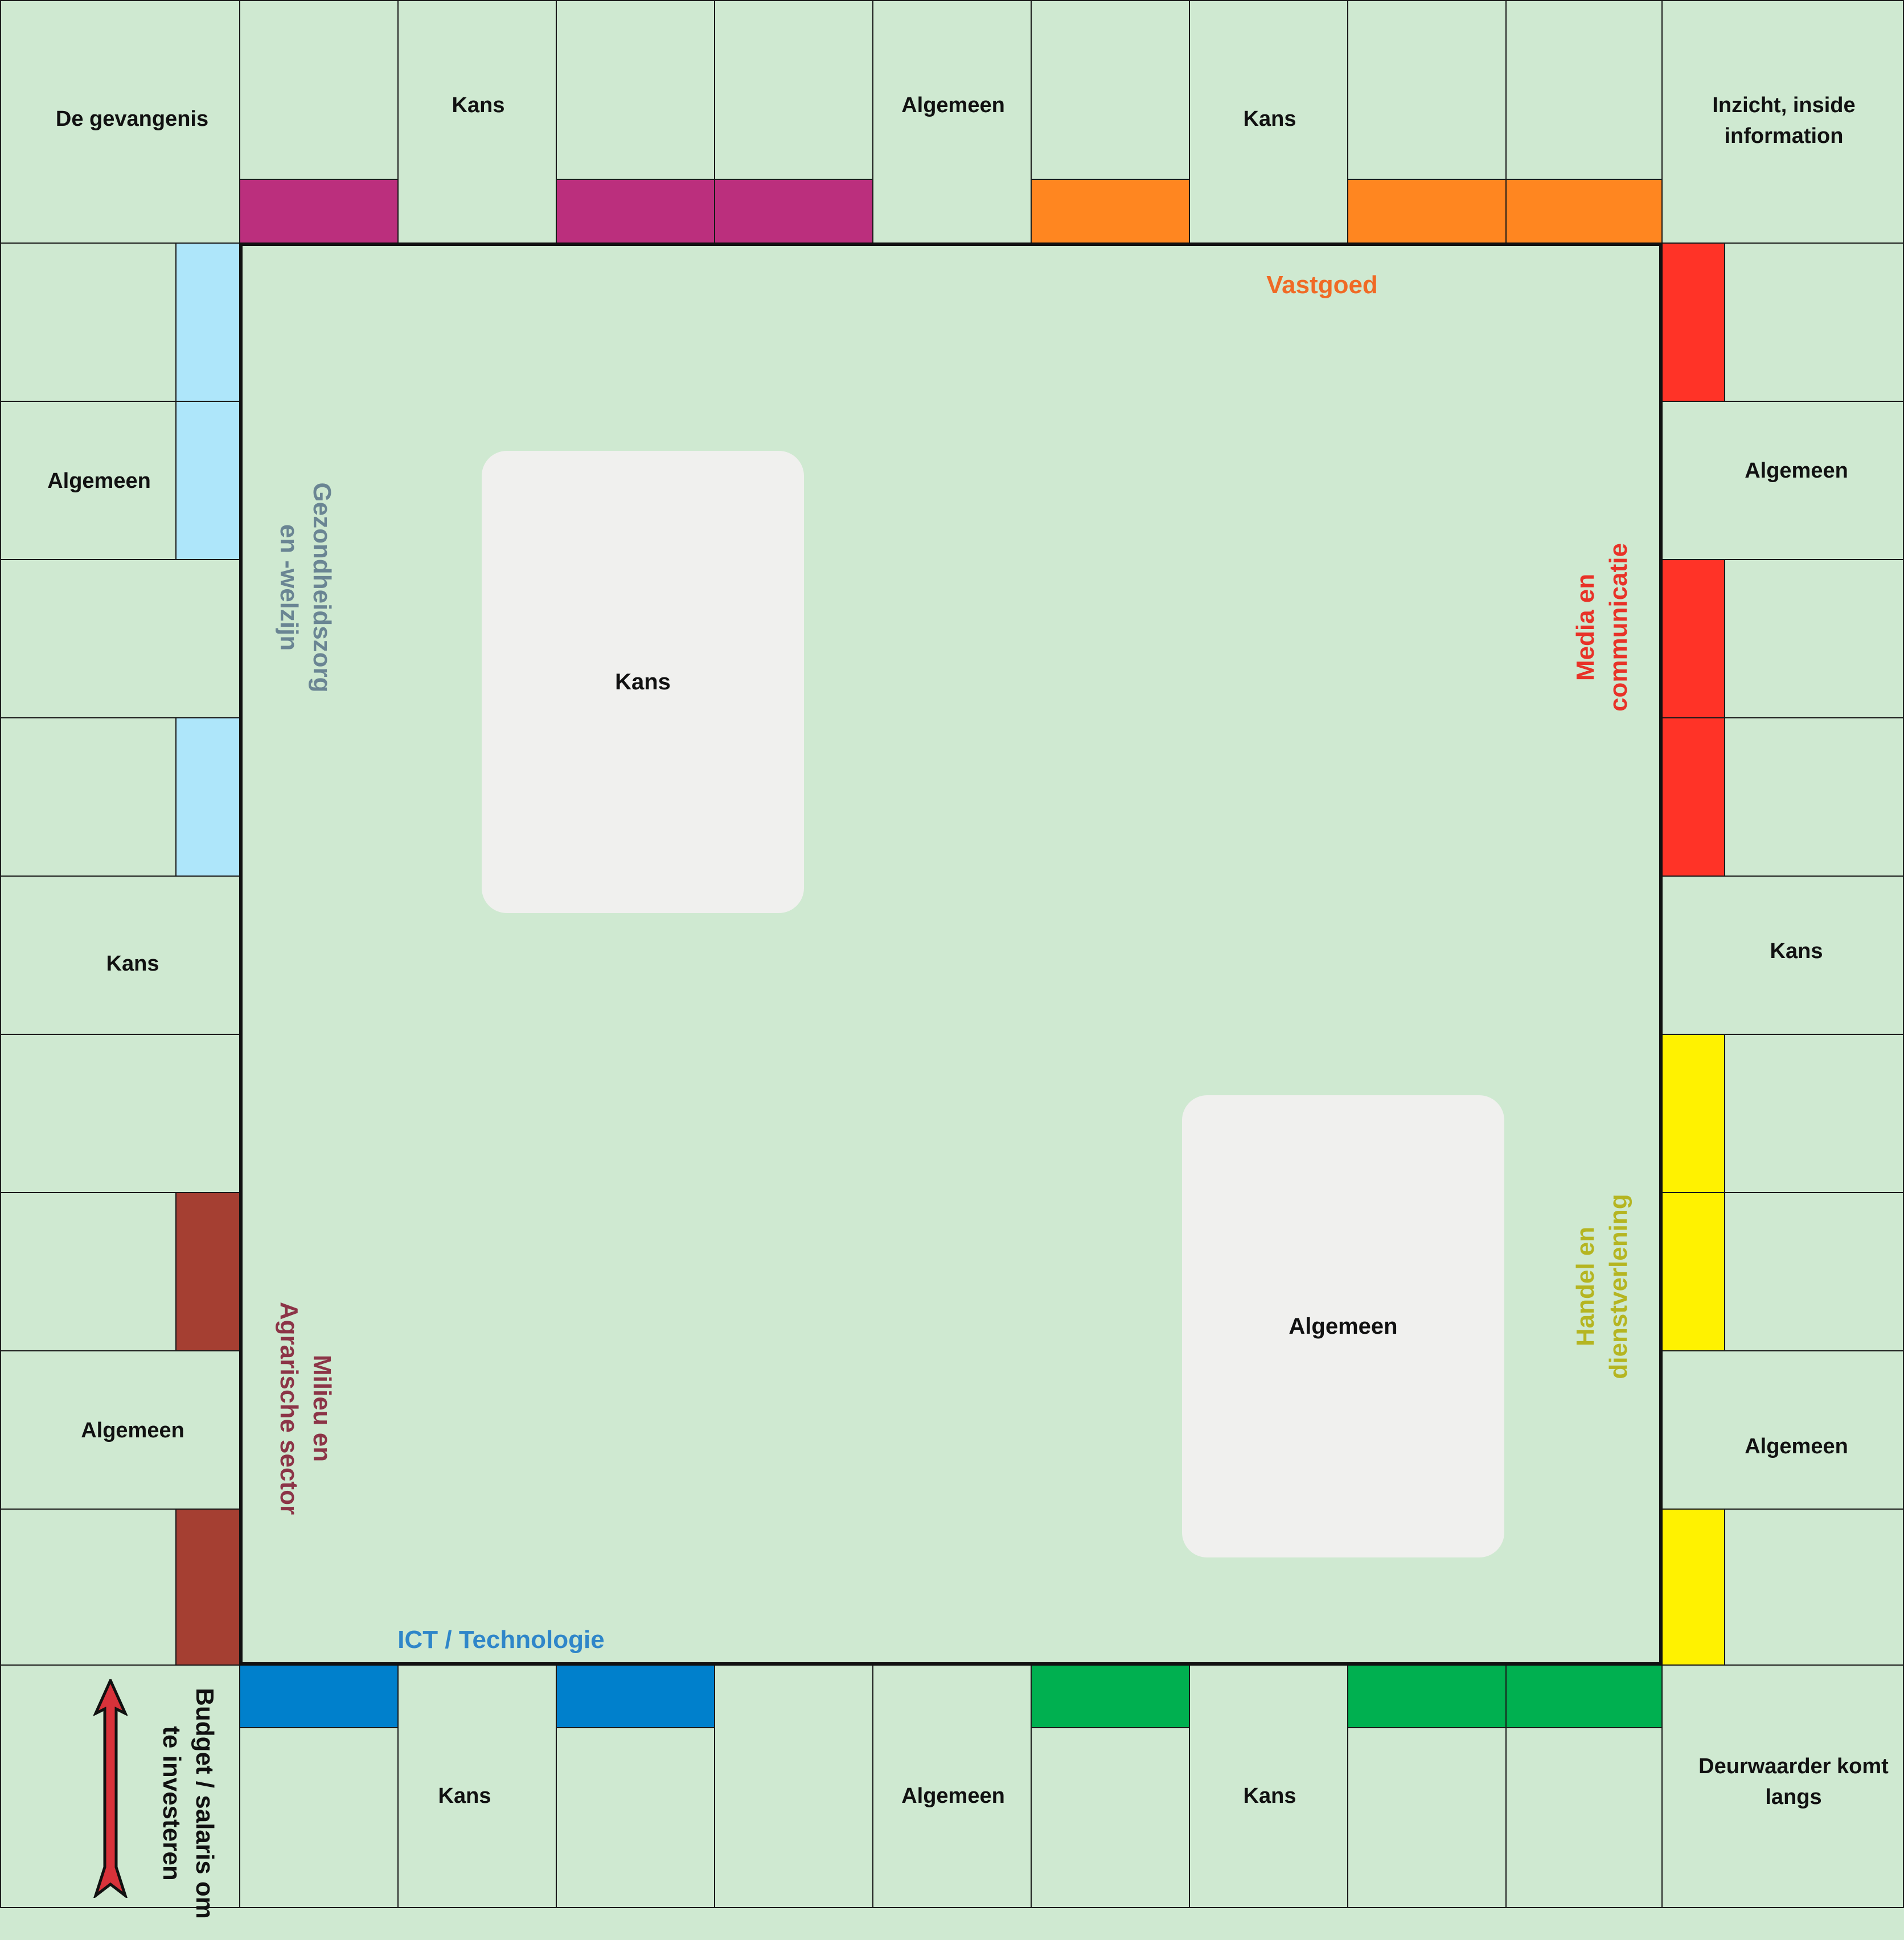 The height and width of the screenshot is (1940, 1904). I want to click on bottom-space-5: Algemeen, so click(952, 1786).